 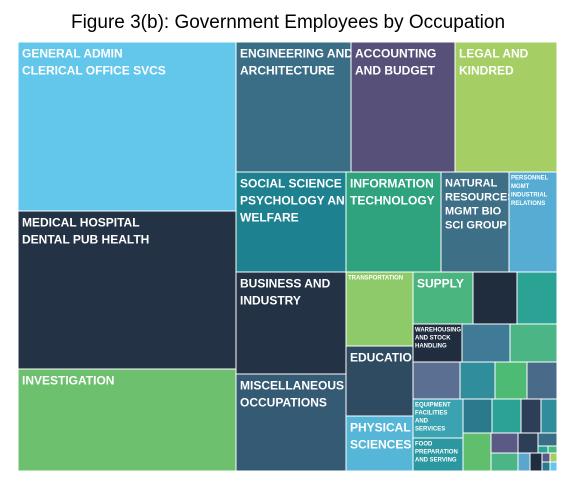 I want to click on tile-label-line: PHYSICAL, so click(x=380, y=427).